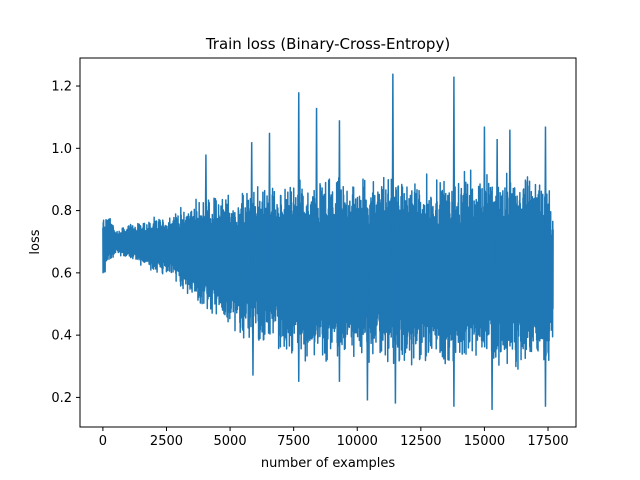  I want to click on y-ticks: 0.2 0.4 0.6 0.8 1.0 1.2, so click(65, 243).